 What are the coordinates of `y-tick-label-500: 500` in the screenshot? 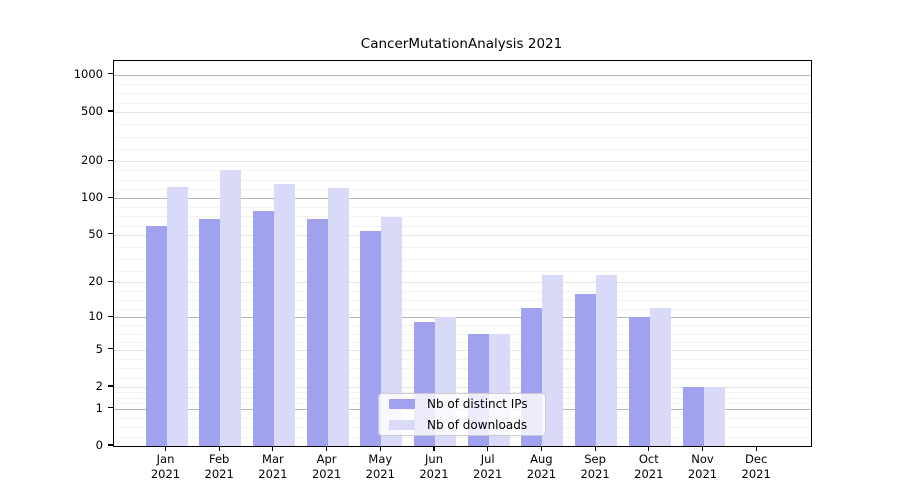 It's located at (92, 111).